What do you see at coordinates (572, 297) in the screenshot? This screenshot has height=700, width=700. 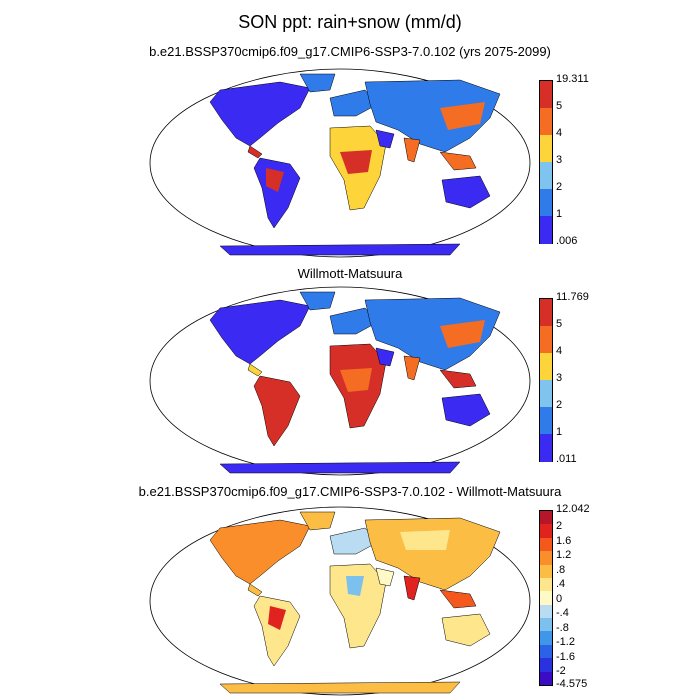 I see `panel-2-colorbar-label-0: 11.769` at bounding box center [572, 297].